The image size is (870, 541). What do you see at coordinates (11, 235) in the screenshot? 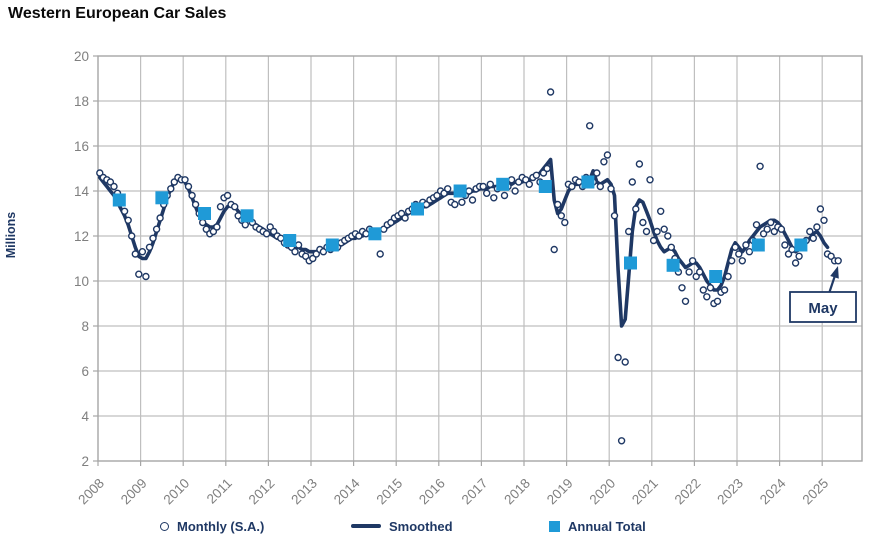
I see `y-axis-title: Millions` at bounding box center [11, 235].